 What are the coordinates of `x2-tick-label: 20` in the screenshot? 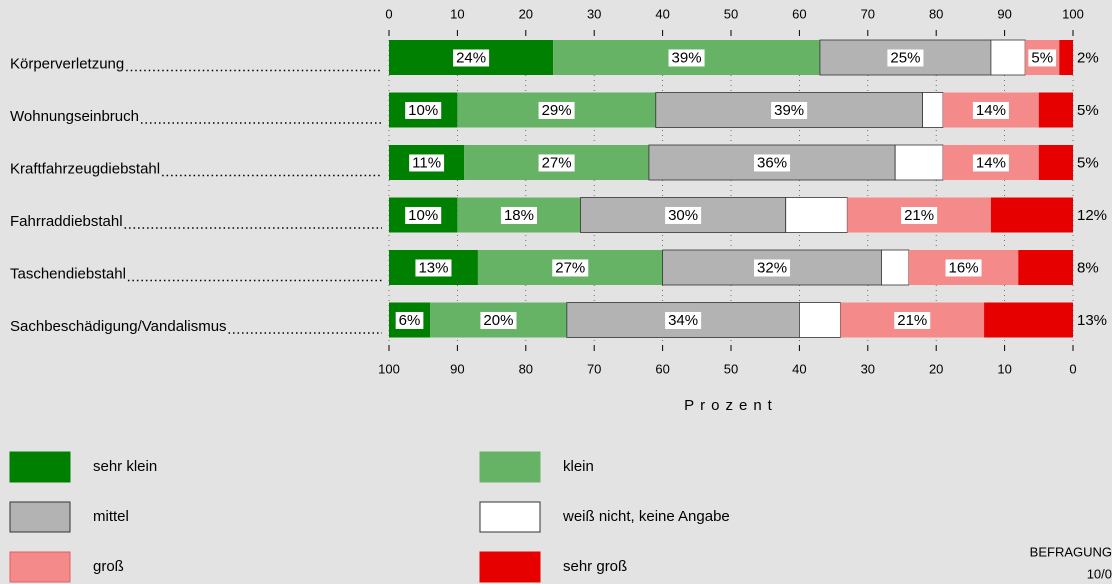 It's located at (936, 368).